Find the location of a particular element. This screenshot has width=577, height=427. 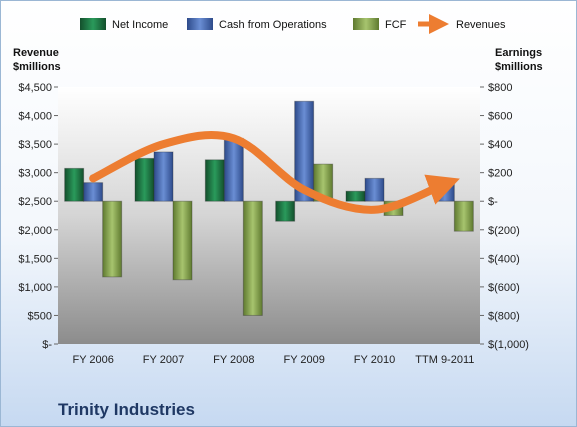

right-tick-label: $400 is located at coordinates (500, 145).